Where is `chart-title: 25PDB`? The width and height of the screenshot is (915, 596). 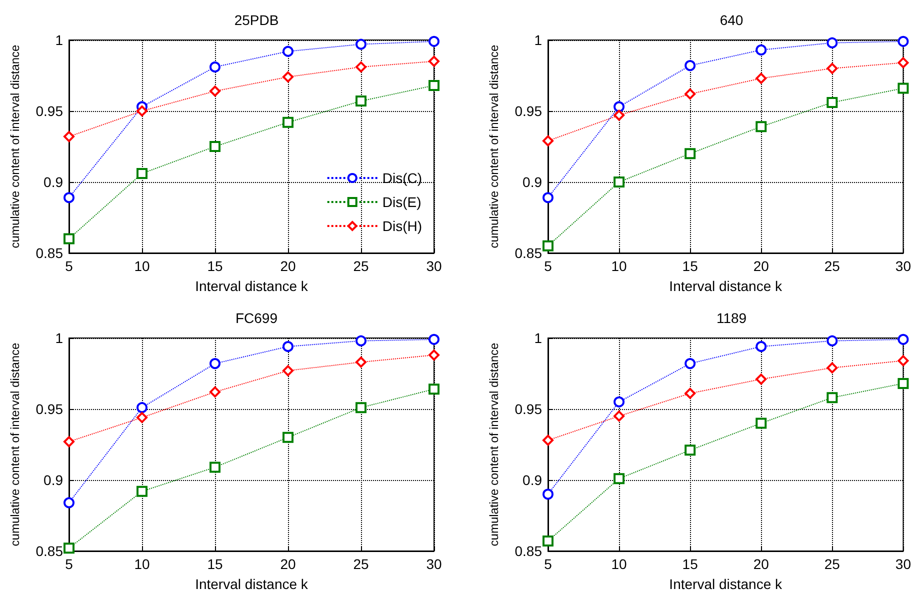
chart-title: 25PDB is located at coordinates (256, 20).